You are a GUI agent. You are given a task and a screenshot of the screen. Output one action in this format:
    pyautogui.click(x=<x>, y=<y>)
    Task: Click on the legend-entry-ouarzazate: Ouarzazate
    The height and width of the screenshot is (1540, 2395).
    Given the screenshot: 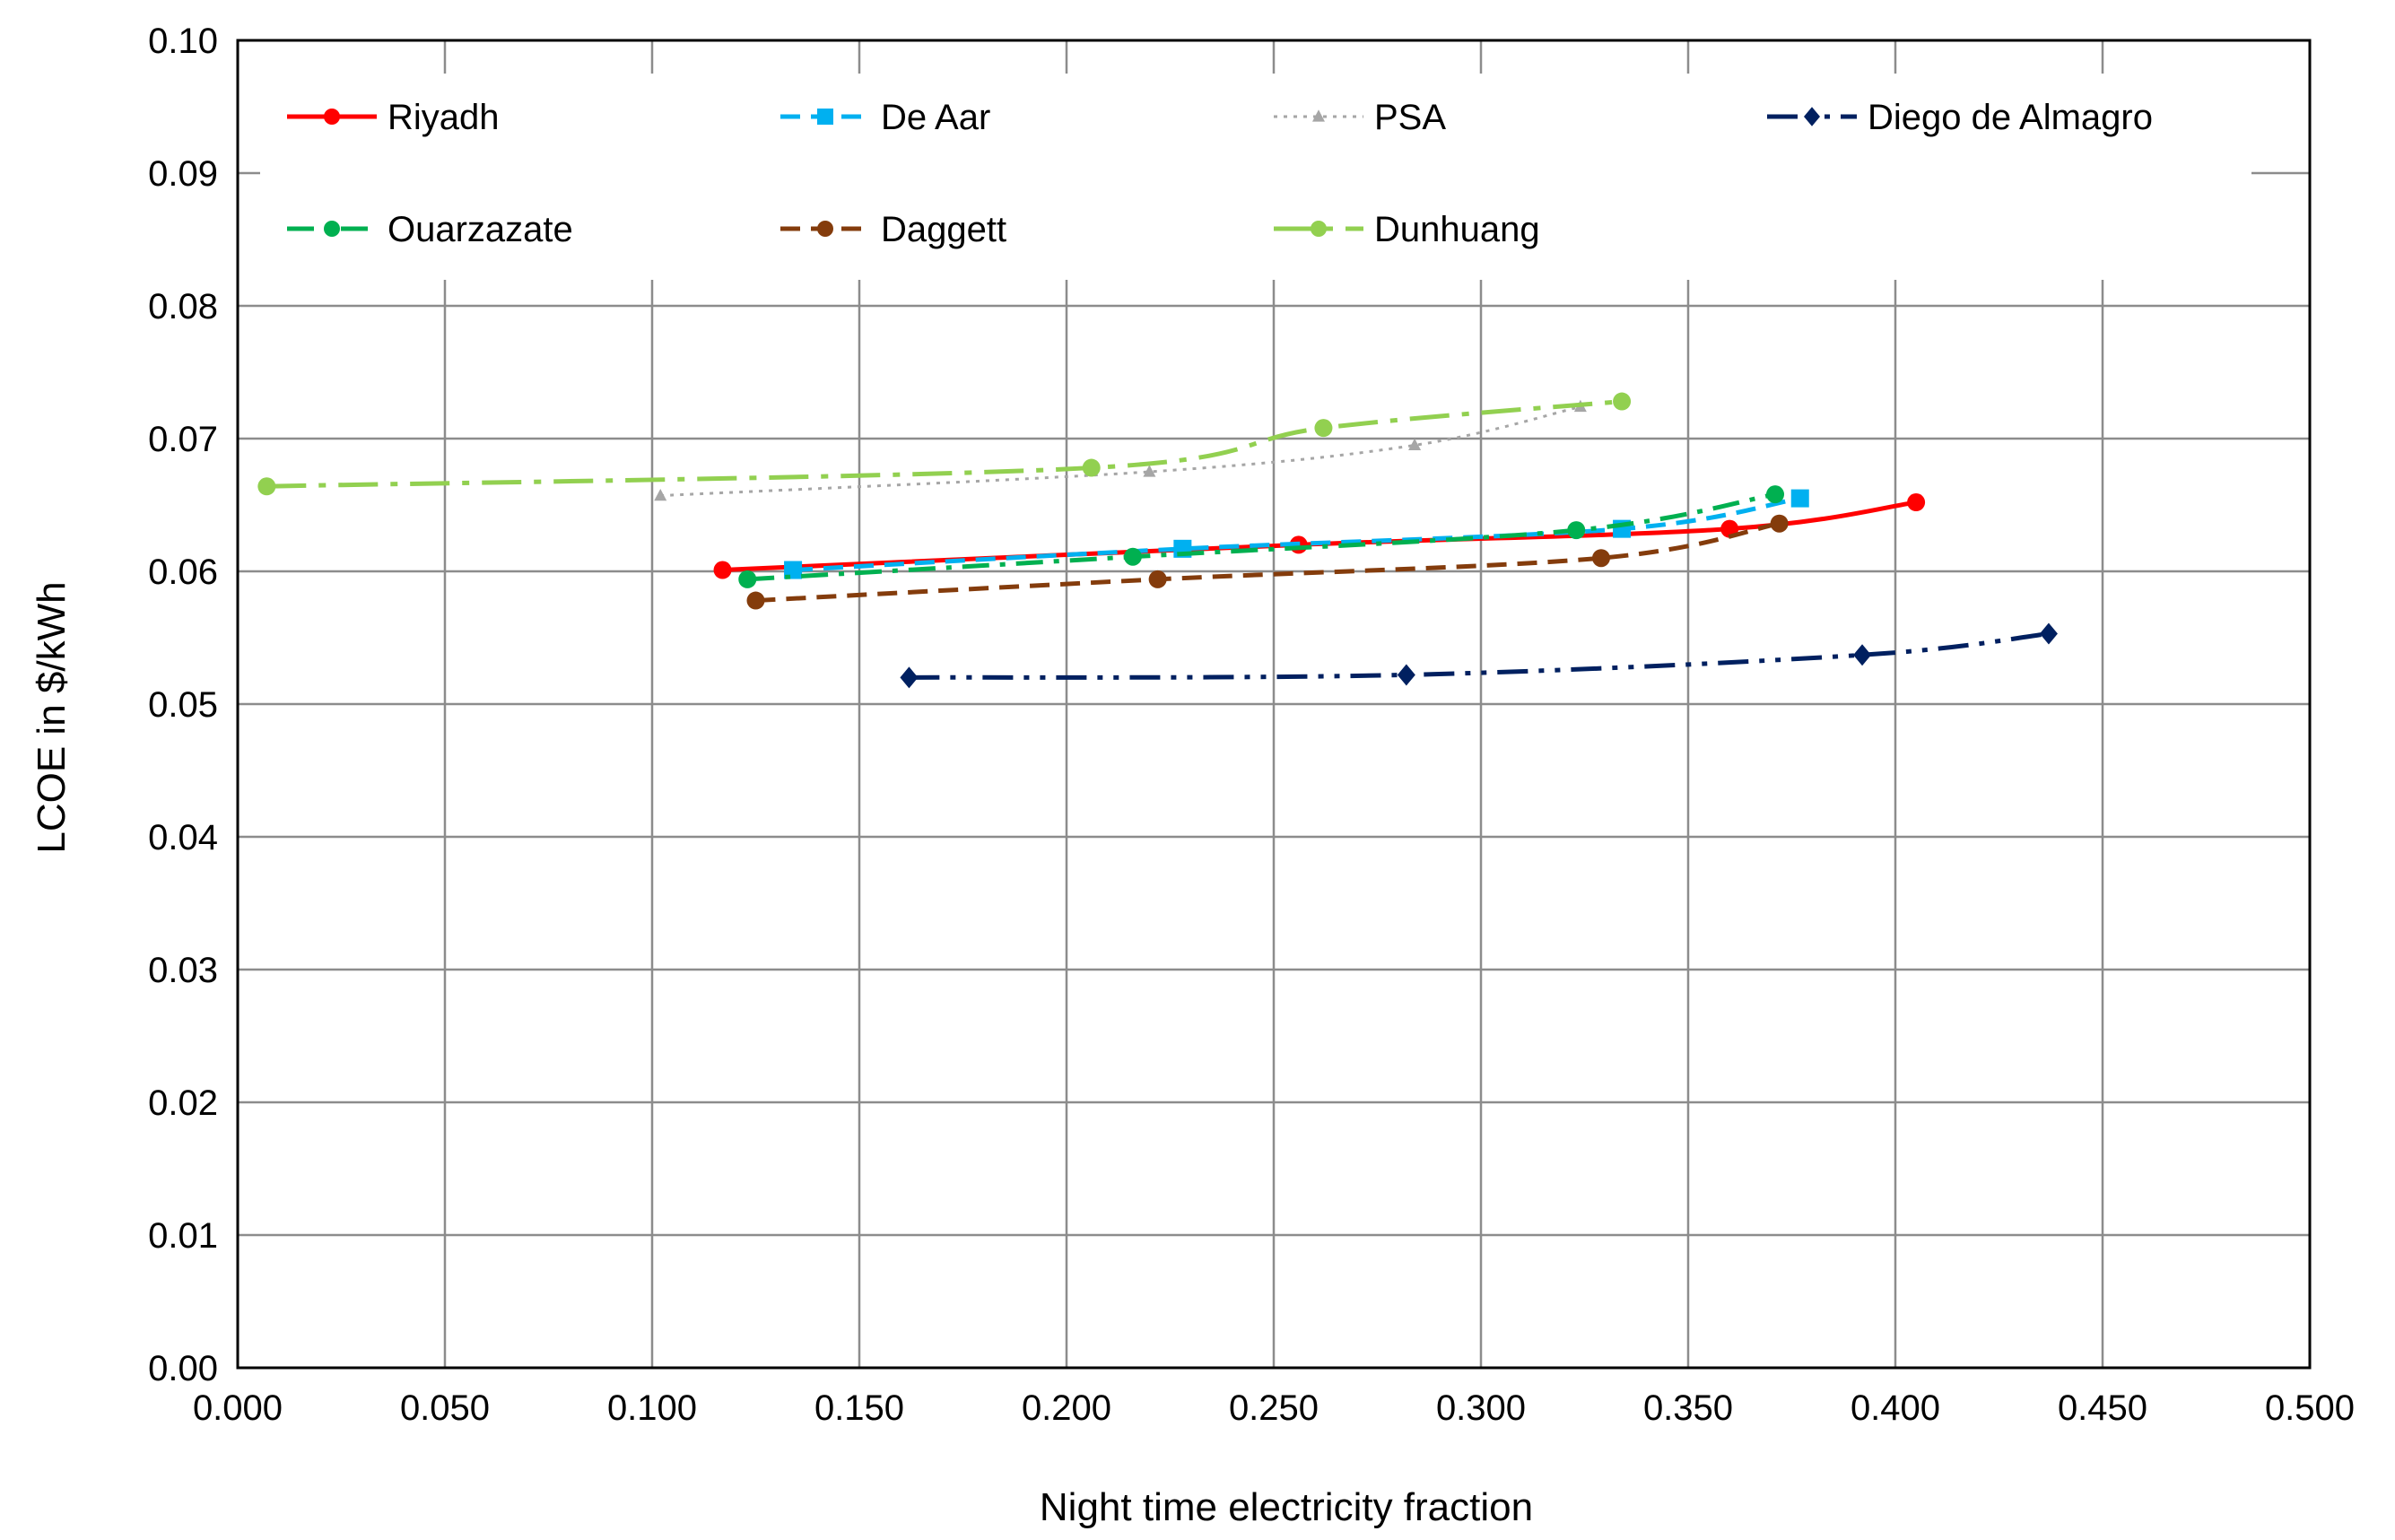 What is the action you would take?
    pyautogui.click(x=430, y=229)
    